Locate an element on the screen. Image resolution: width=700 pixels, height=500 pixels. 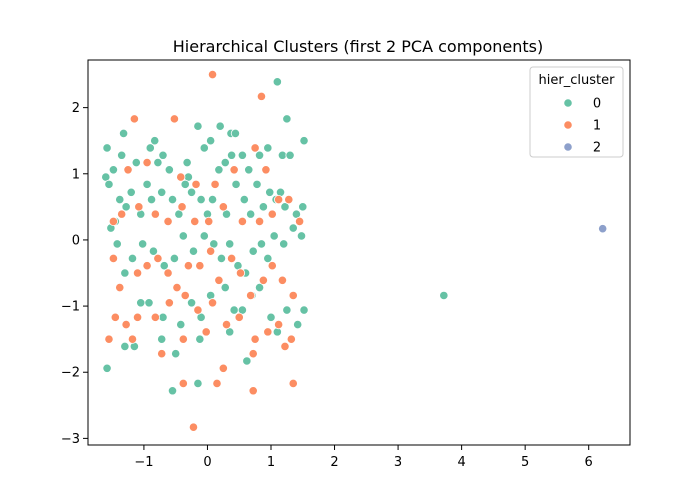
y-tick-label: 0 is located at coordinates (76, 240).